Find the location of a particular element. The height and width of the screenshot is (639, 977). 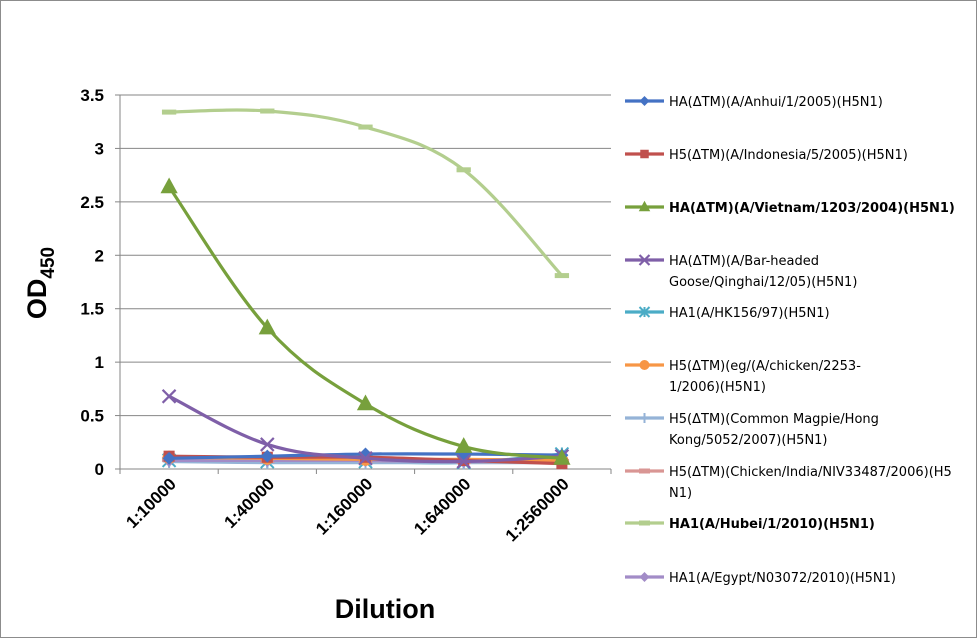

x-tick-label: 1:2560000 is located at coordinates (537, 509).